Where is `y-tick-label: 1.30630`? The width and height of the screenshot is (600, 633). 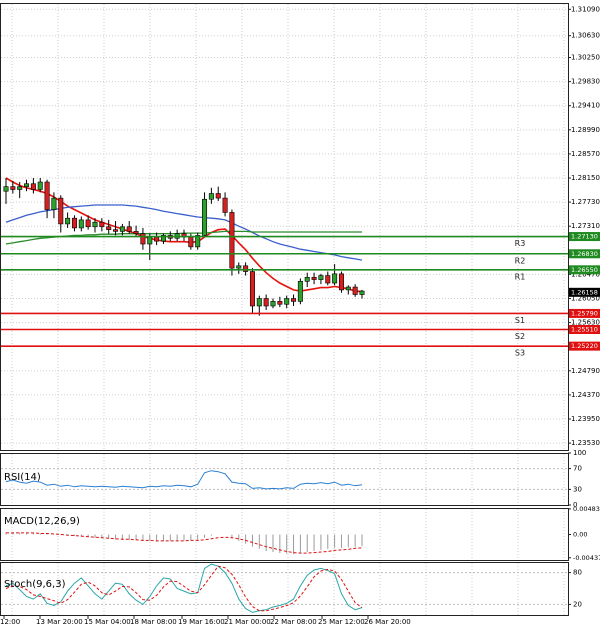
y-tick-label: 1.30630 is located at coordinates (585, 36).